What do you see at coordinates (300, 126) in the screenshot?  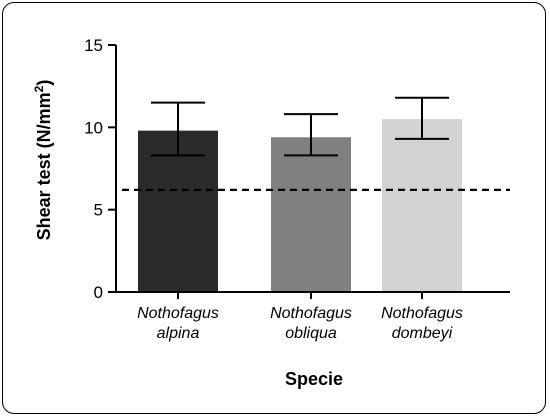 I see `error-bars-group` at bounding box center [300, 126].